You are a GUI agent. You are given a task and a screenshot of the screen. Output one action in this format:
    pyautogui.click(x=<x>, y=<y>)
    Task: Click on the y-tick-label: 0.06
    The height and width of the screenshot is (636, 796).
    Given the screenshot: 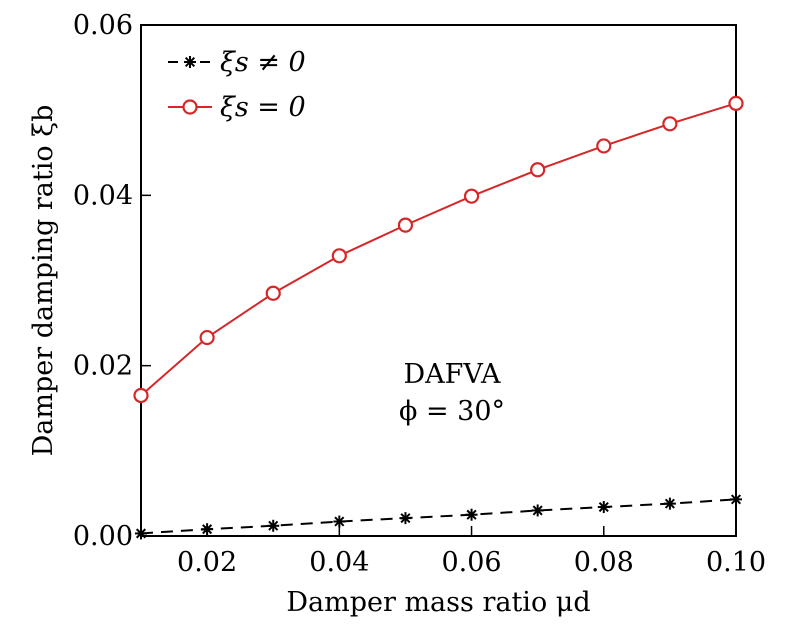 What is the action you would take?
    pyautogui.click(x=103, y=25)
    